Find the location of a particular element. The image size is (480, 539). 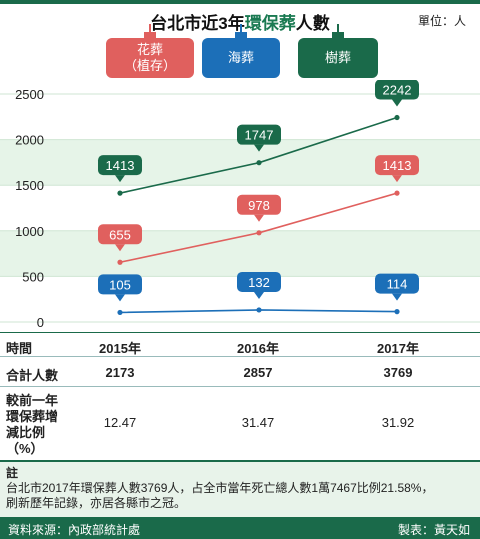

maker-label: 製表：黃天如 is located at coordinates (433, 530).